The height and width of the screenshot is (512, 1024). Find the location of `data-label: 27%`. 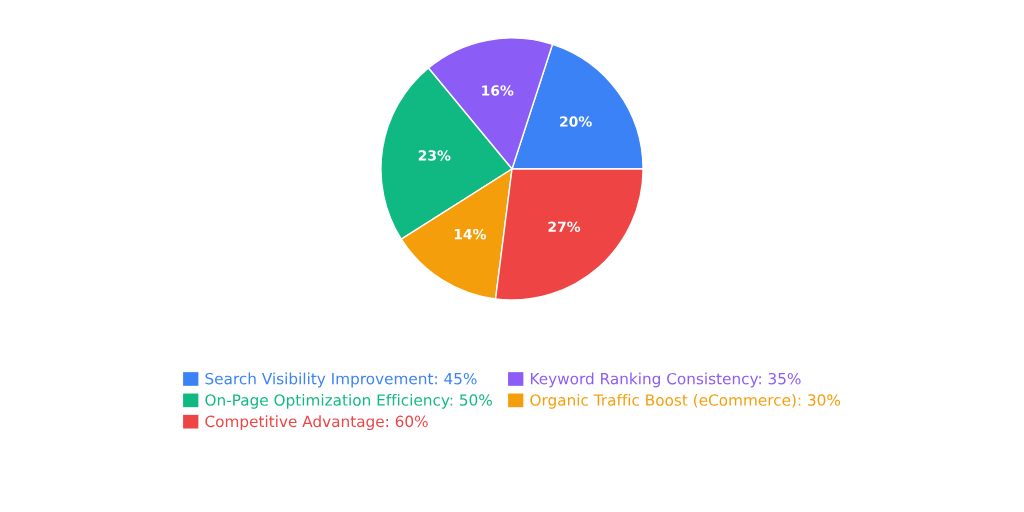

data-label: 27% is located at coordinates (564, 226).